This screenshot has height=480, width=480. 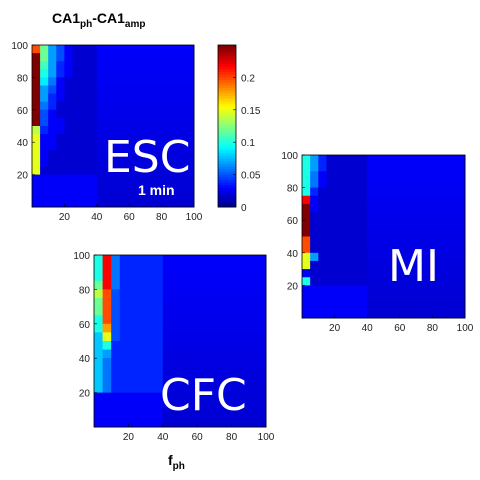 I want to click on title-main: CA1, so click(x=66, y=18).